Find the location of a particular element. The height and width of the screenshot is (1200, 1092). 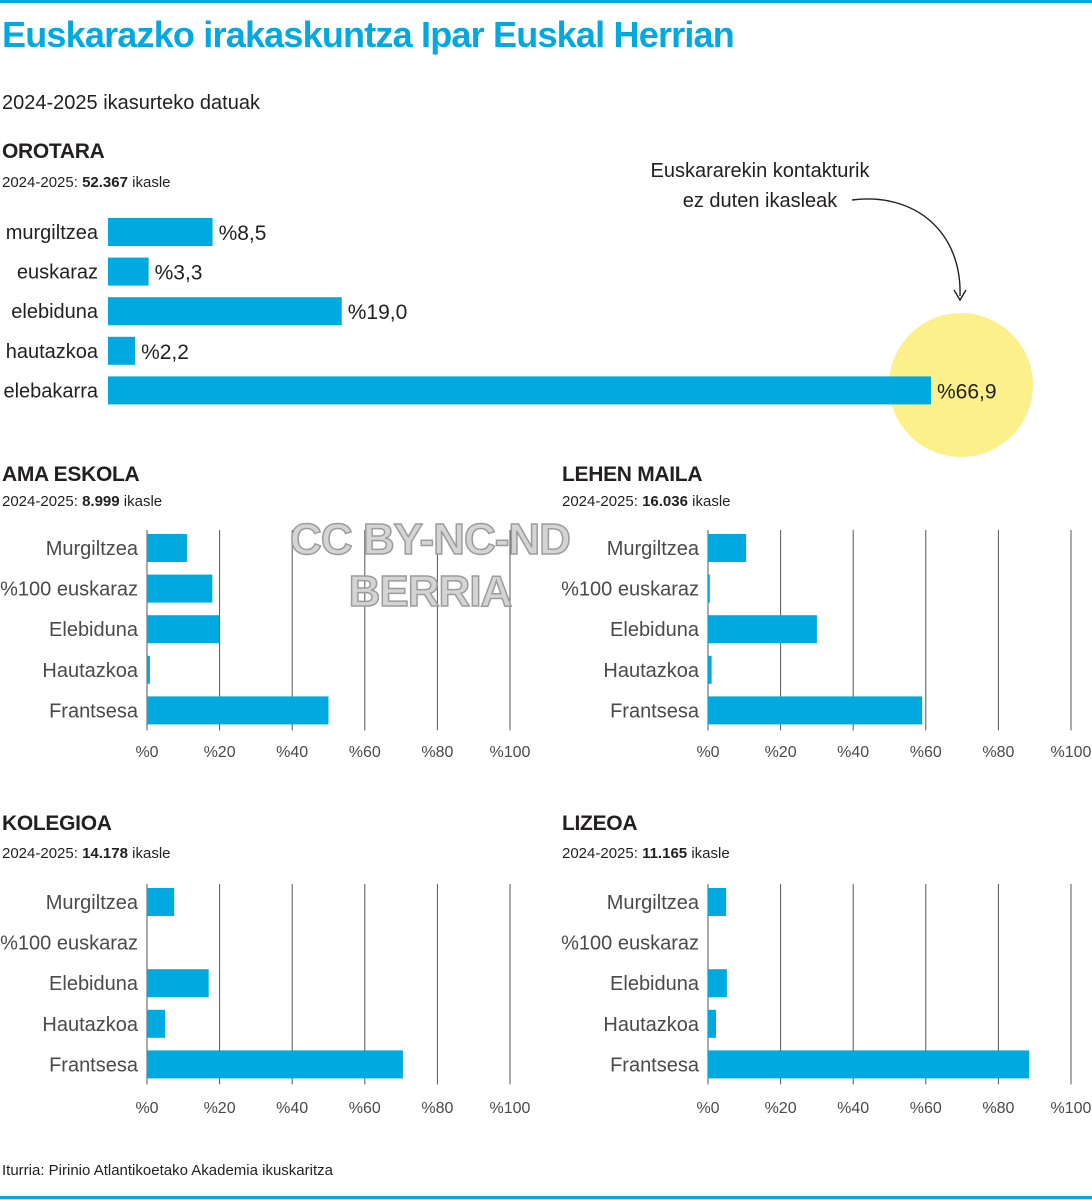

student-count: 14.178 is located at coordinates (105, 853).